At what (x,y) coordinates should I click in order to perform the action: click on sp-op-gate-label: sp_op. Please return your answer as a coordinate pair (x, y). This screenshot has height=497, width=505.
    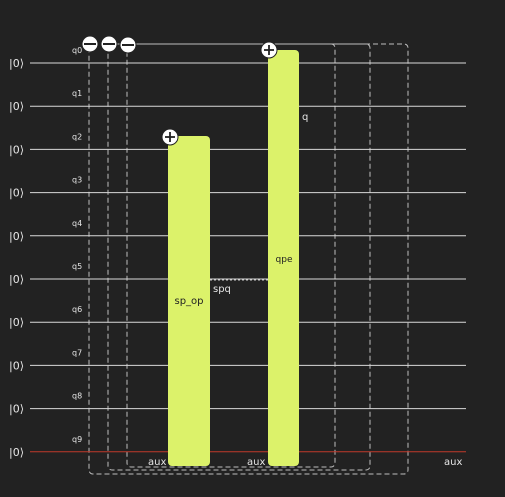
    Looking at the image, I should click on (188, 301).